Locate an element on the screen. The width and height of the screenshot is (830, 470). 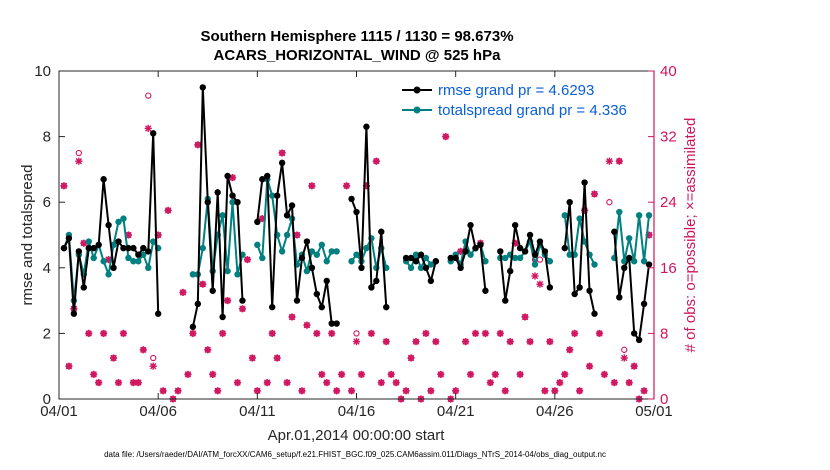
y-axis-left: 0 2 4 6 8 10 is located at coordinates (49, 235).